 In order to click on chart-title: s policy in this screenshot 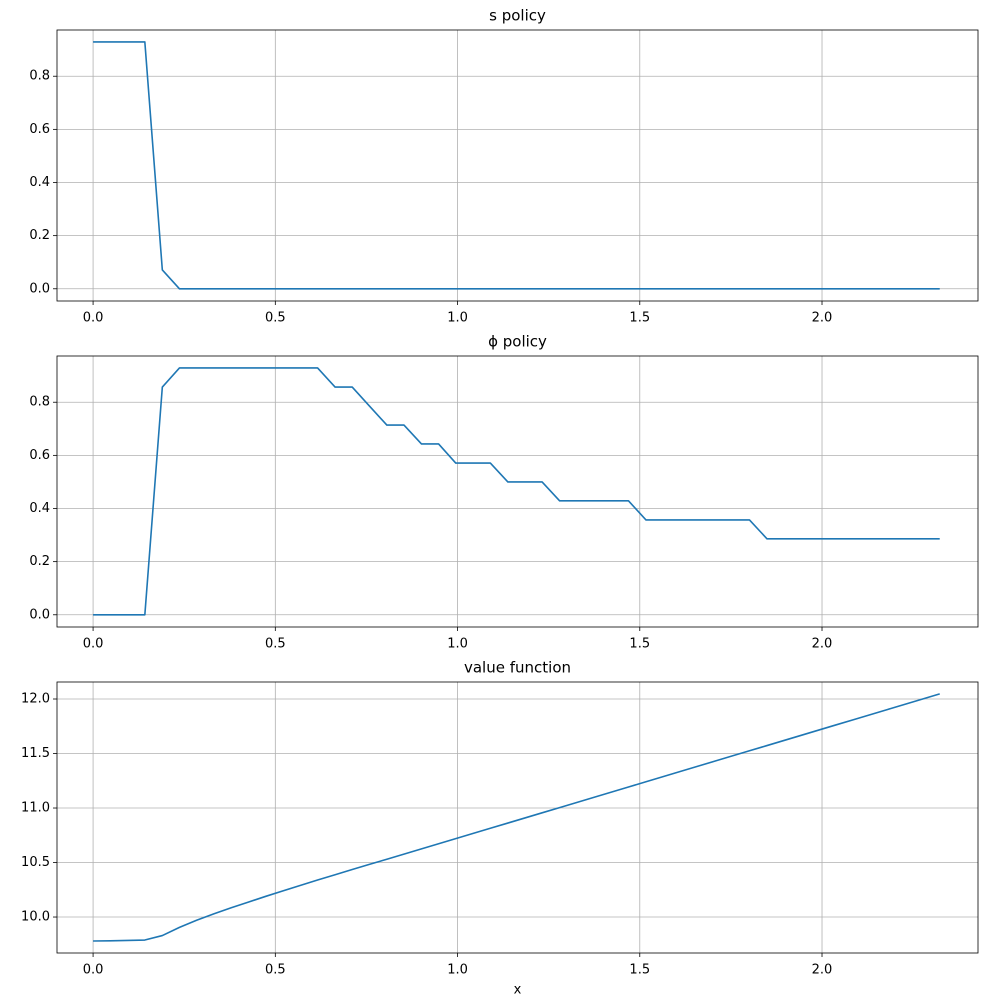, I will do `click(517, 16)`.